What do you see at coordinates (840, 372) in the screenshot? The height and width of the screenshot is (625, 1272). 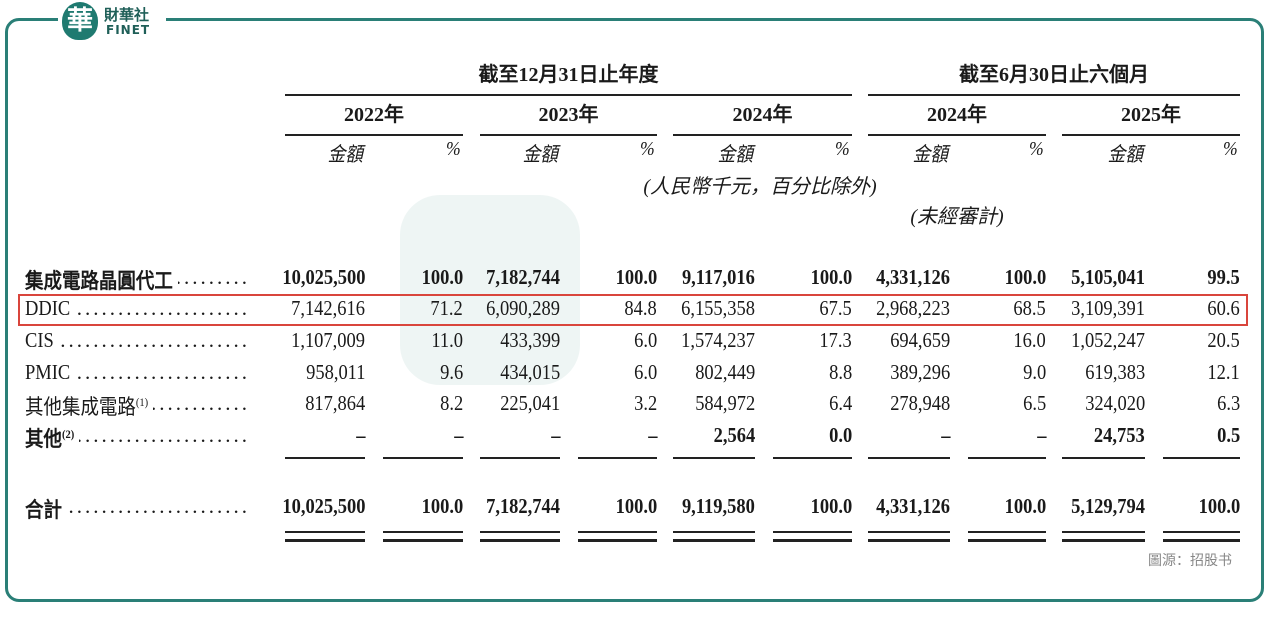 I see `cell: 8.8` at bounding box center [840, 372].